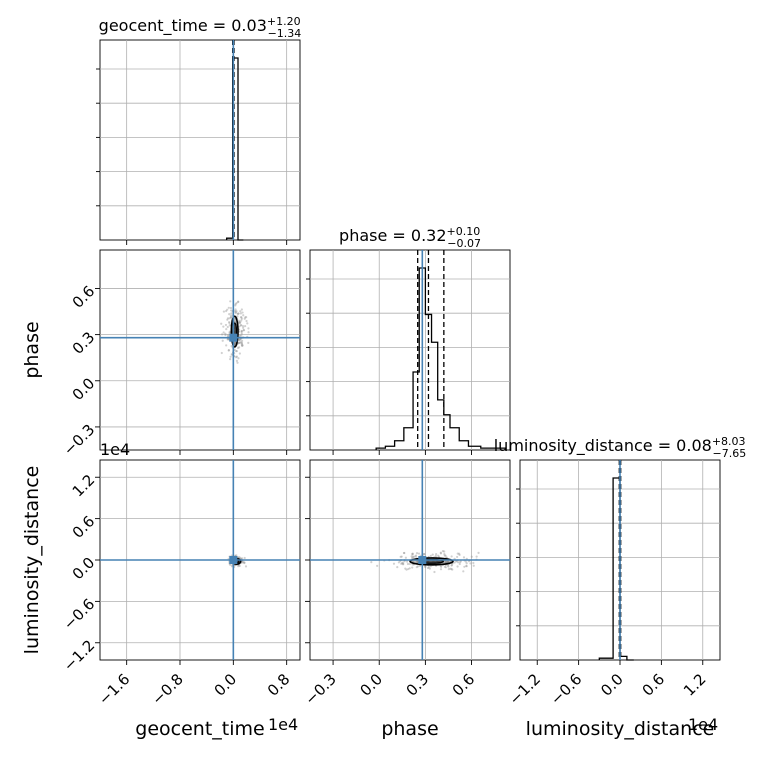  I want to click on x-tick-label-geocent_time: 0.8, so click(279, 685).